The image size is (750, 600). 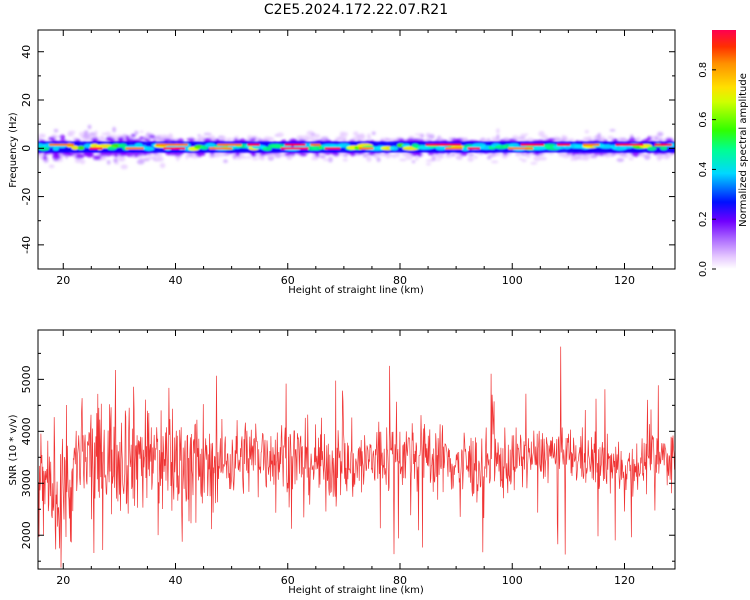 What do you see at coordinates (703, 70) in the screenshot?
I see `colorbar-tick-label: 0.8` at bounding box center [703, 70].